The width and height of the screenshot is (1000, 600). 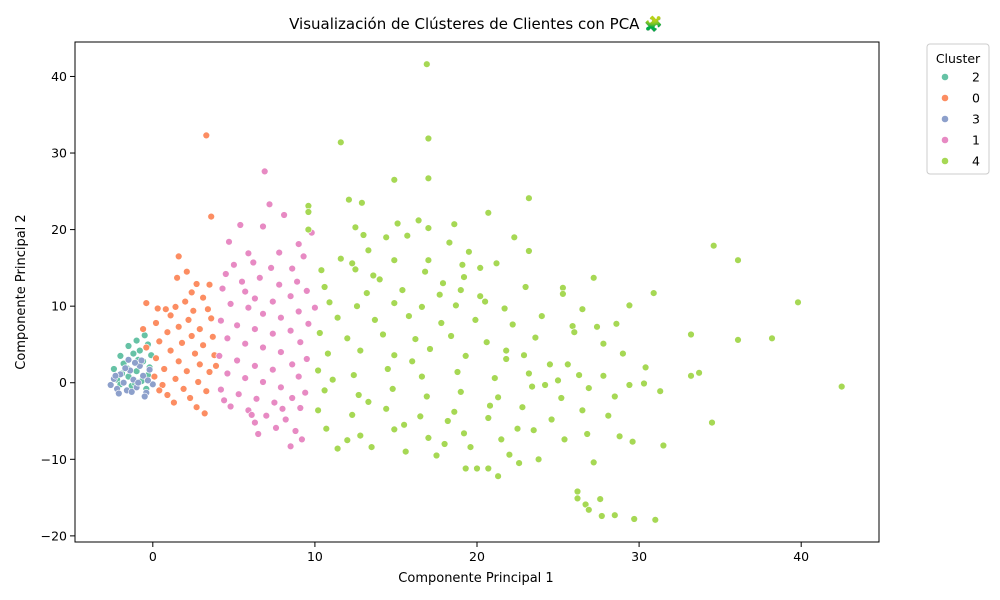 I want to click on legend-label-1: 1, so click(x=976, y=140).